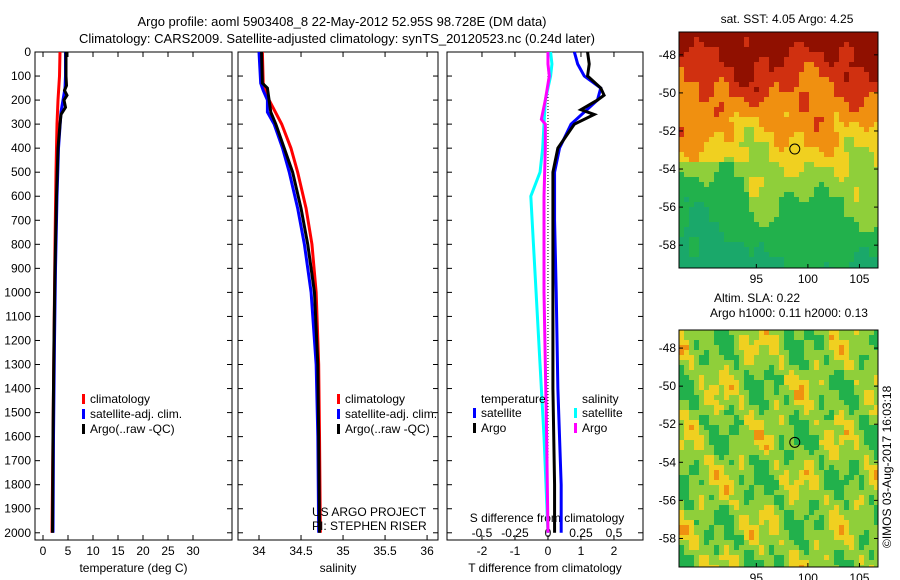  Describe the element at coordinates (168, 551) in the screenshot. I see `x-tick-label: 25` at that location.